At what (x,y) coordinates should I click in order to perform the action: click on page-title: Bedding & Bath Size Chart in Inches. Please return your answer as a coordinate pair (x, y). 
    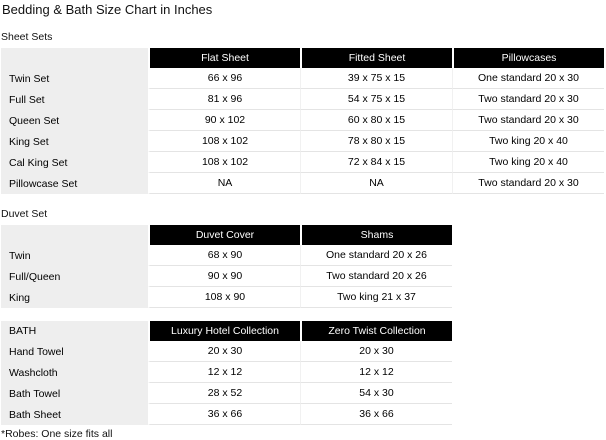
    Looking at the image, I should click on (107, 9).